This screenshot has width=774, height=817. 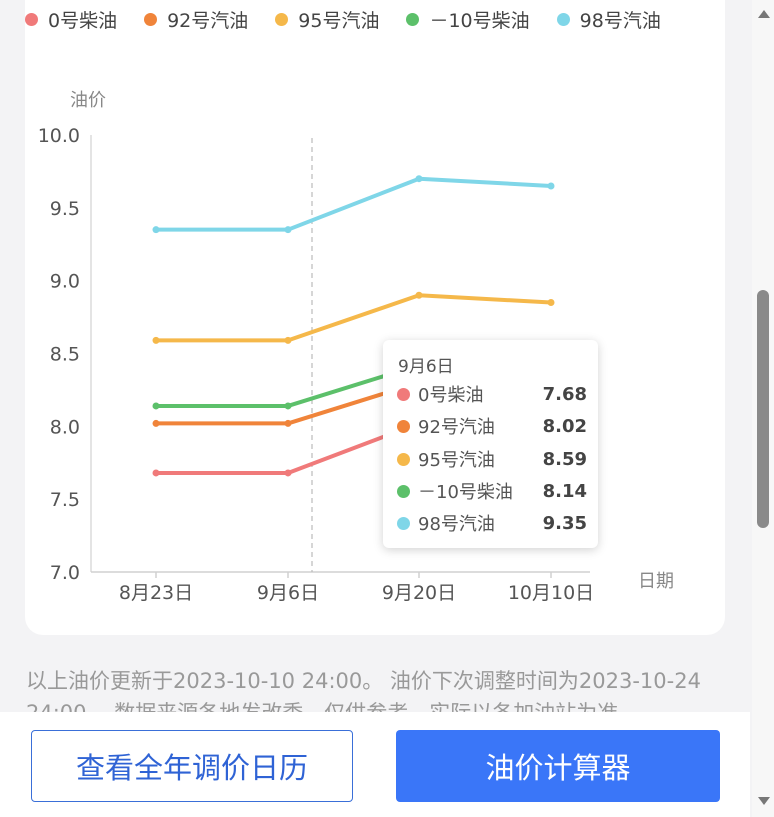 I want to click on x-tick-label: 10月10日, so click(x=551, y=593).